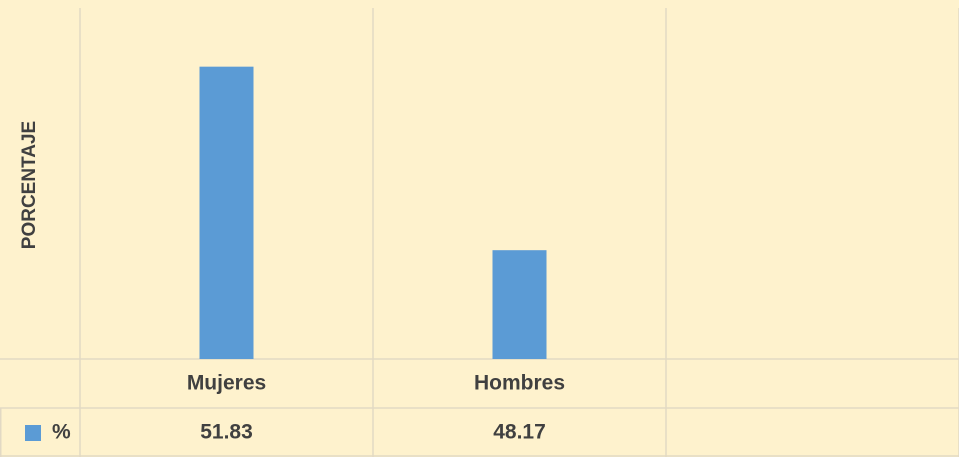 Image resolution: width=959 pixels, height=457 pixels. What do you see at coordinates (33, 433) in the screenshot?
I see `legend-swatch` at bounding box center [33, 433].